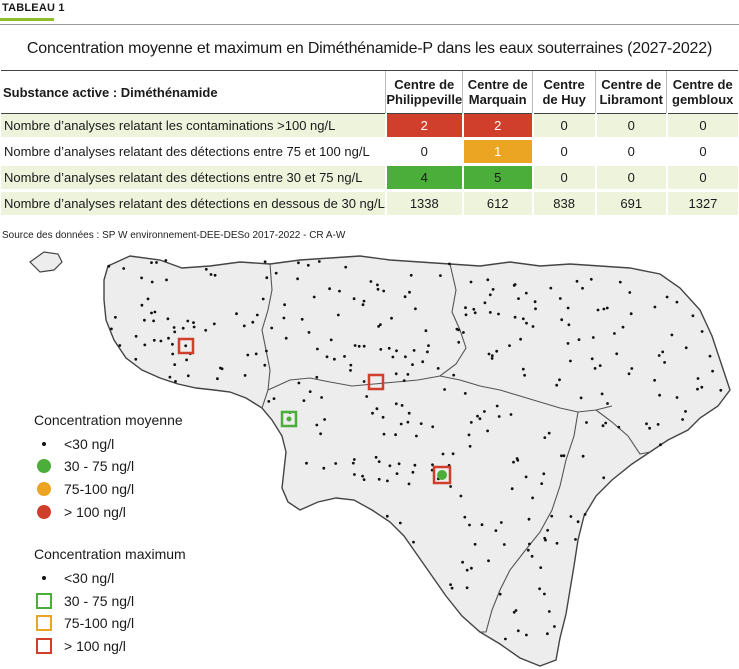 The image size is (739, 669). I want to click on legend-mean-title: Concentration moyenne, so click(108, 420).